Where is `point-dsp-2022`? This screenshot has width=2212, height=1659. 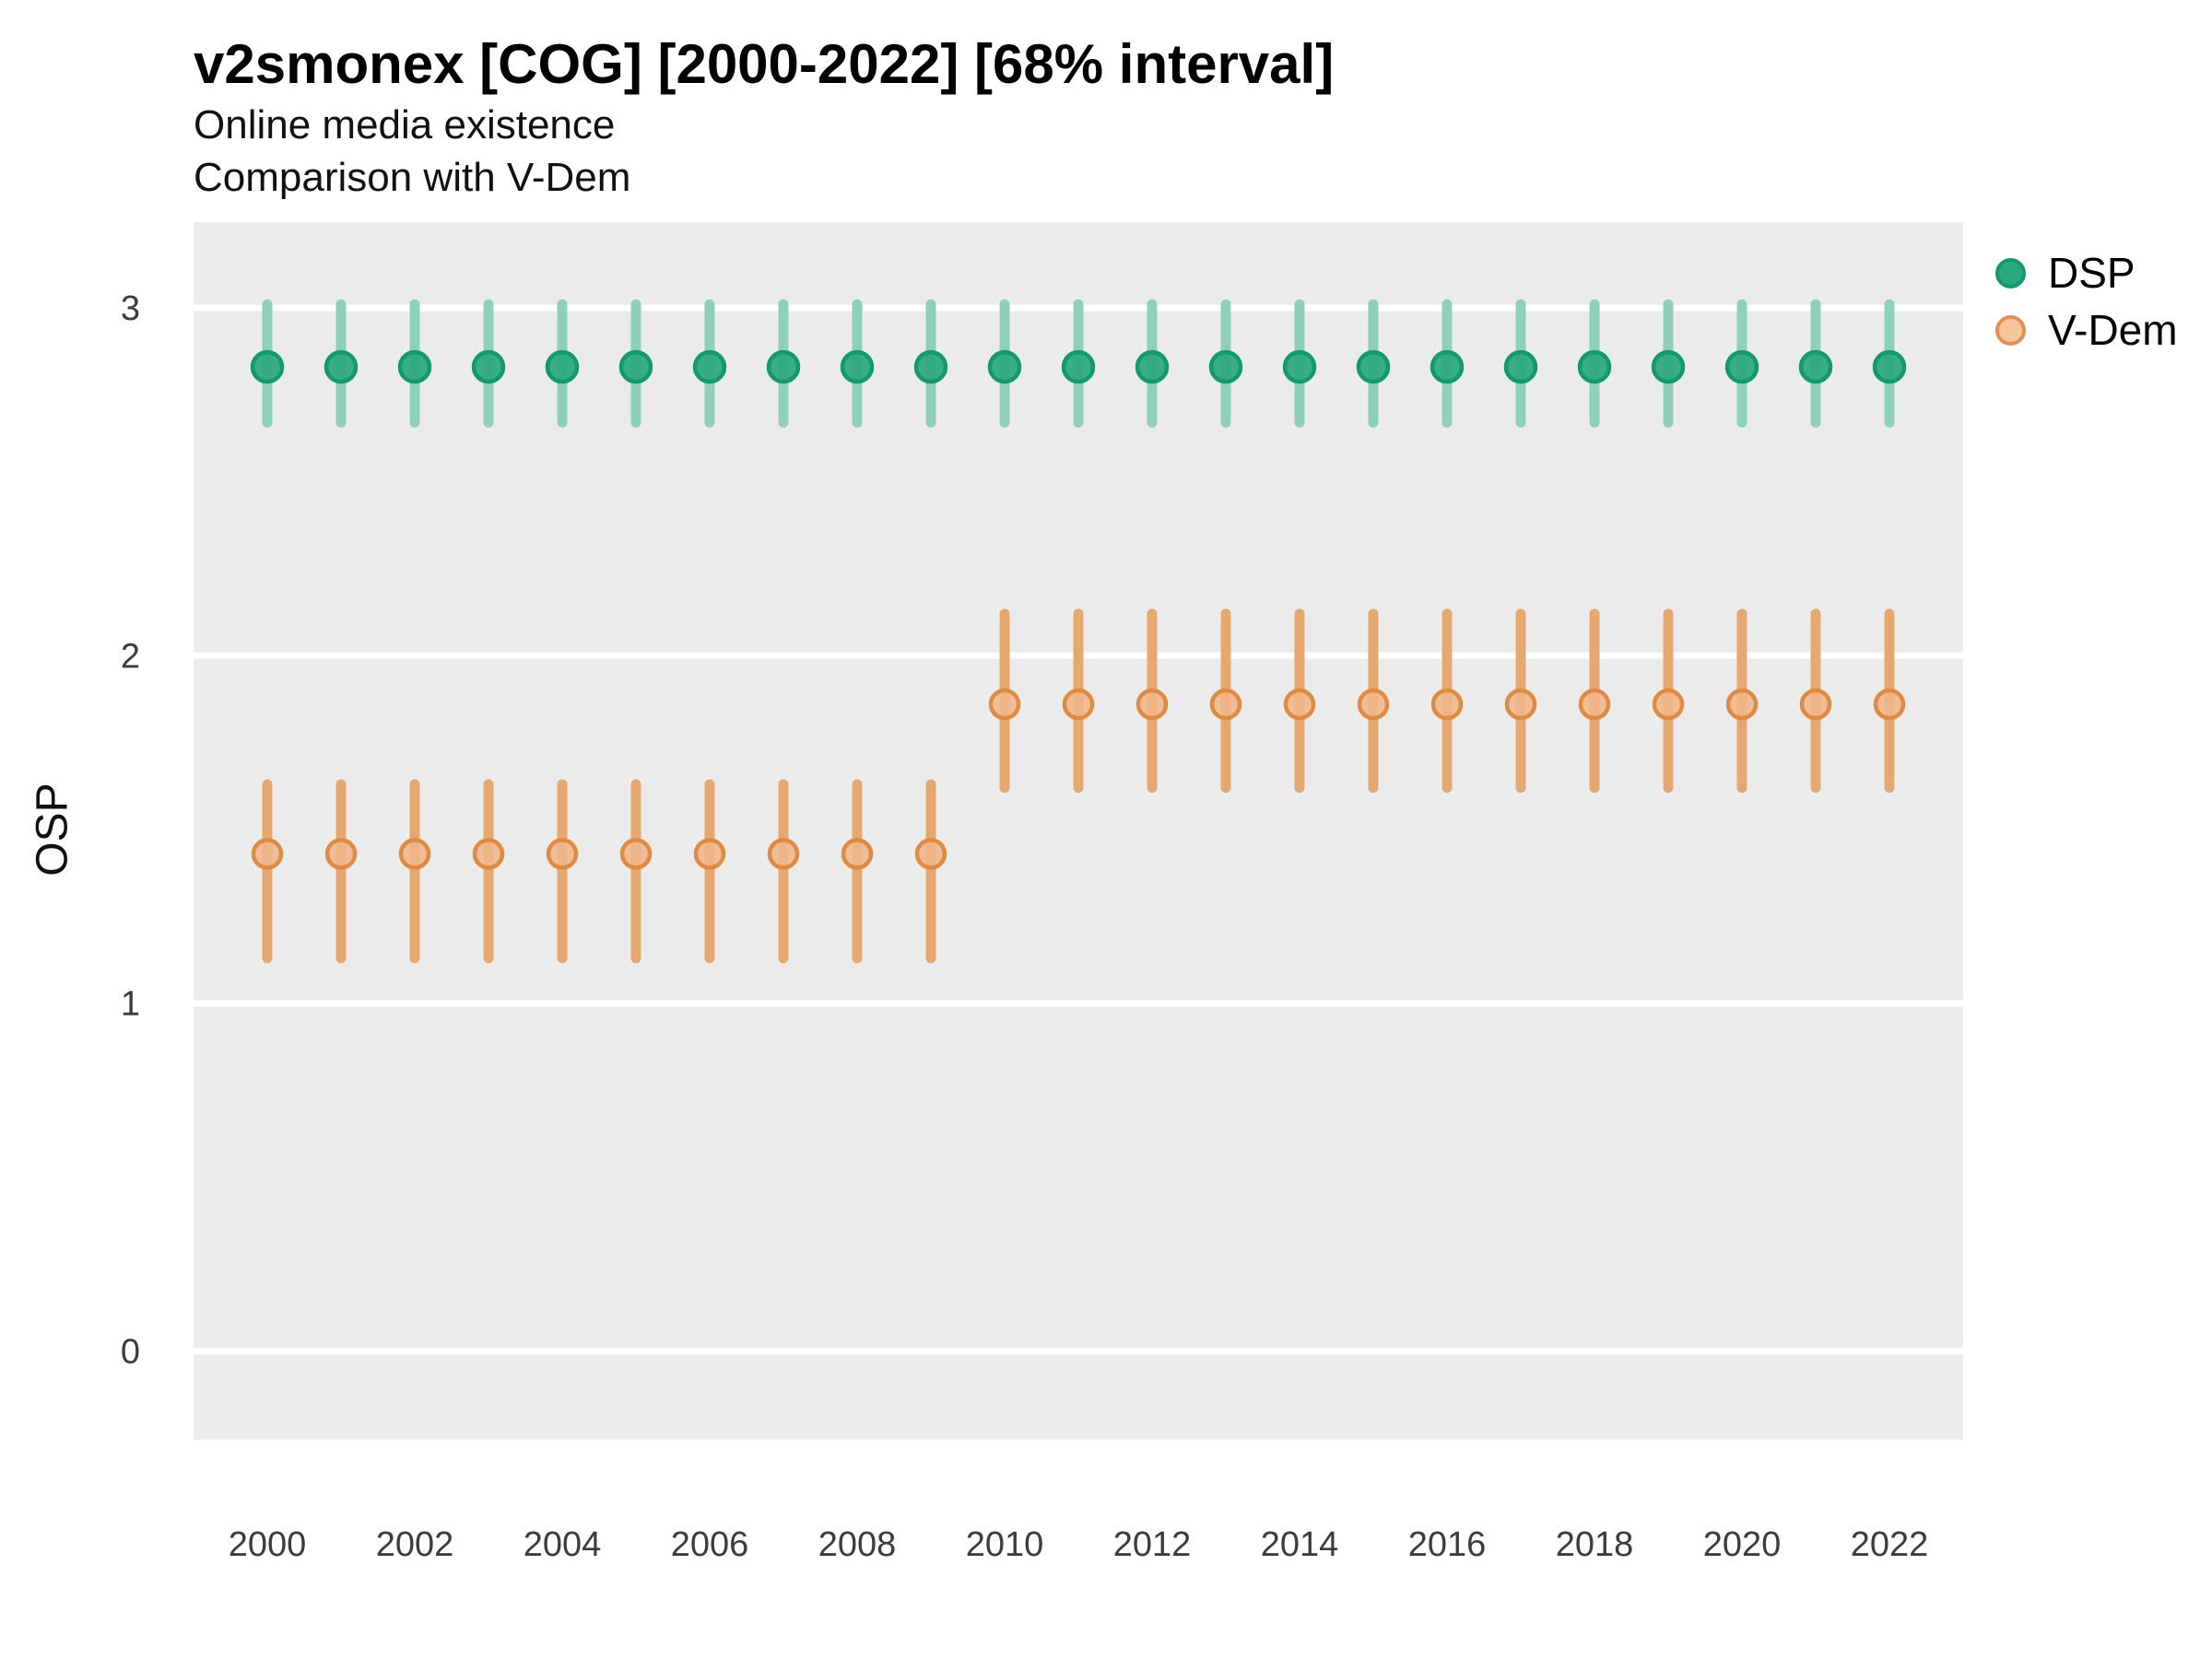 point-dsp-2022 is located at coordinates (1889, 366).